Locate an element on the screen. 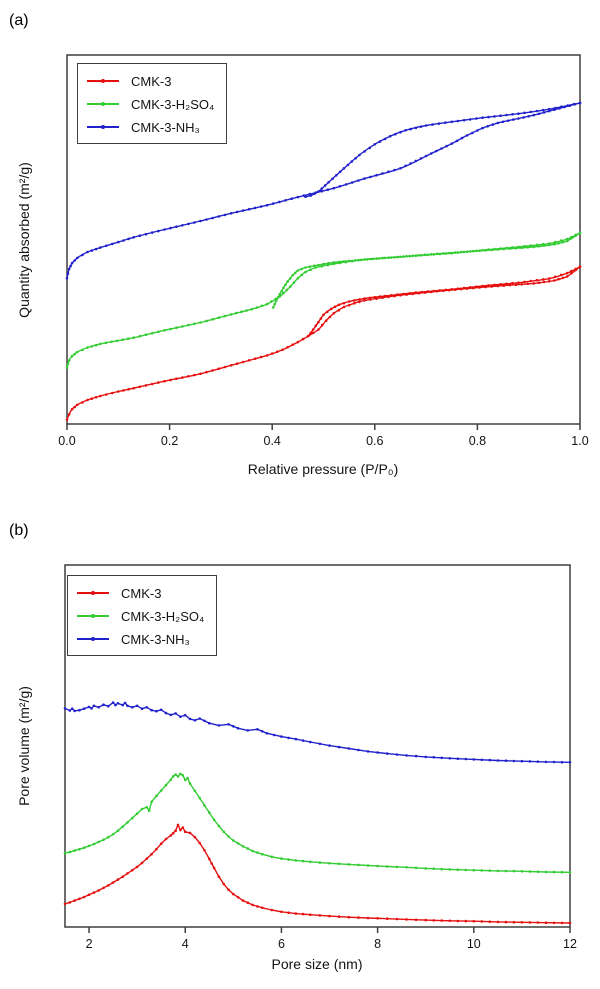  legend-marker-dot is located at coordinates (103, 81).